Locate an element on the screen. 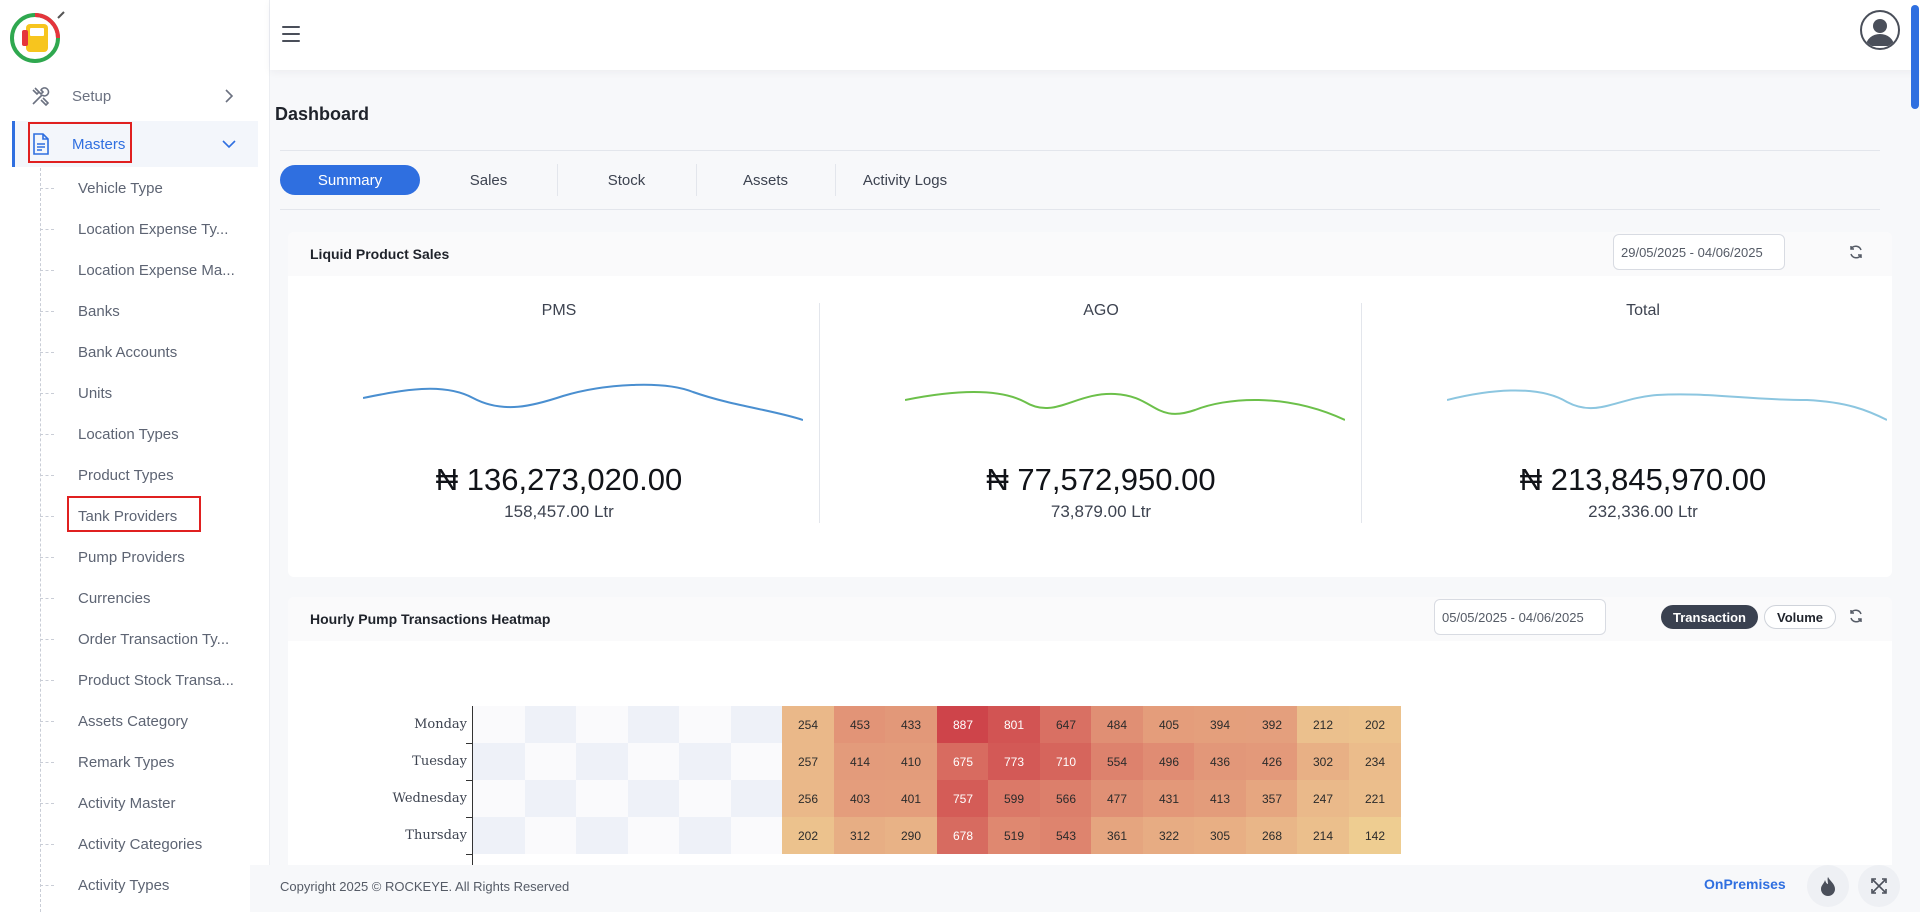 The width and height of the screenshot is (1920, 912). tab-activity-logs: Activity Logs is located at coordinates (905, 180).